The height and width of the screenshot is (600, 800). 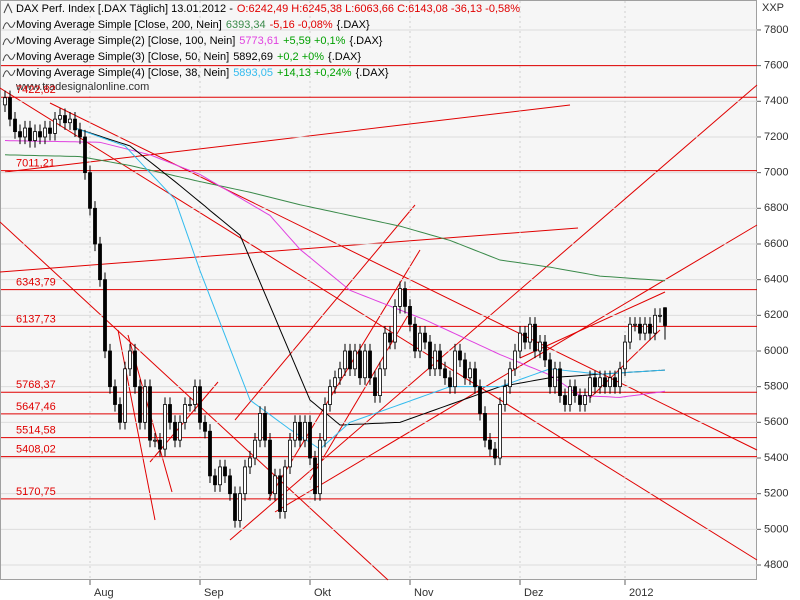 What do you see at coordinates (314, 41) in the screenshot?
I see `legend-change: +5,59 +0,1%` at bounding box center [314, 41].